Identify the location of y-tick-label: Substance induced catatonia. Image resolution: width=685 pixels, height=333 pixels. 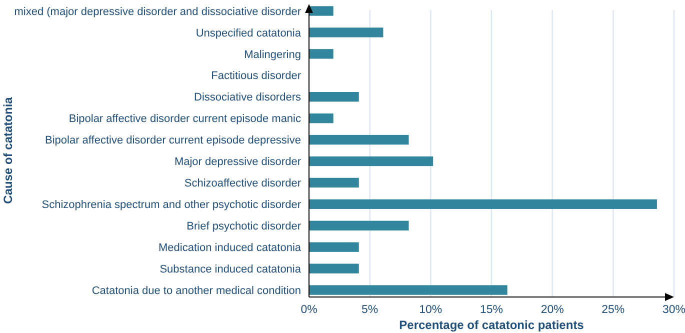
(231, 269).